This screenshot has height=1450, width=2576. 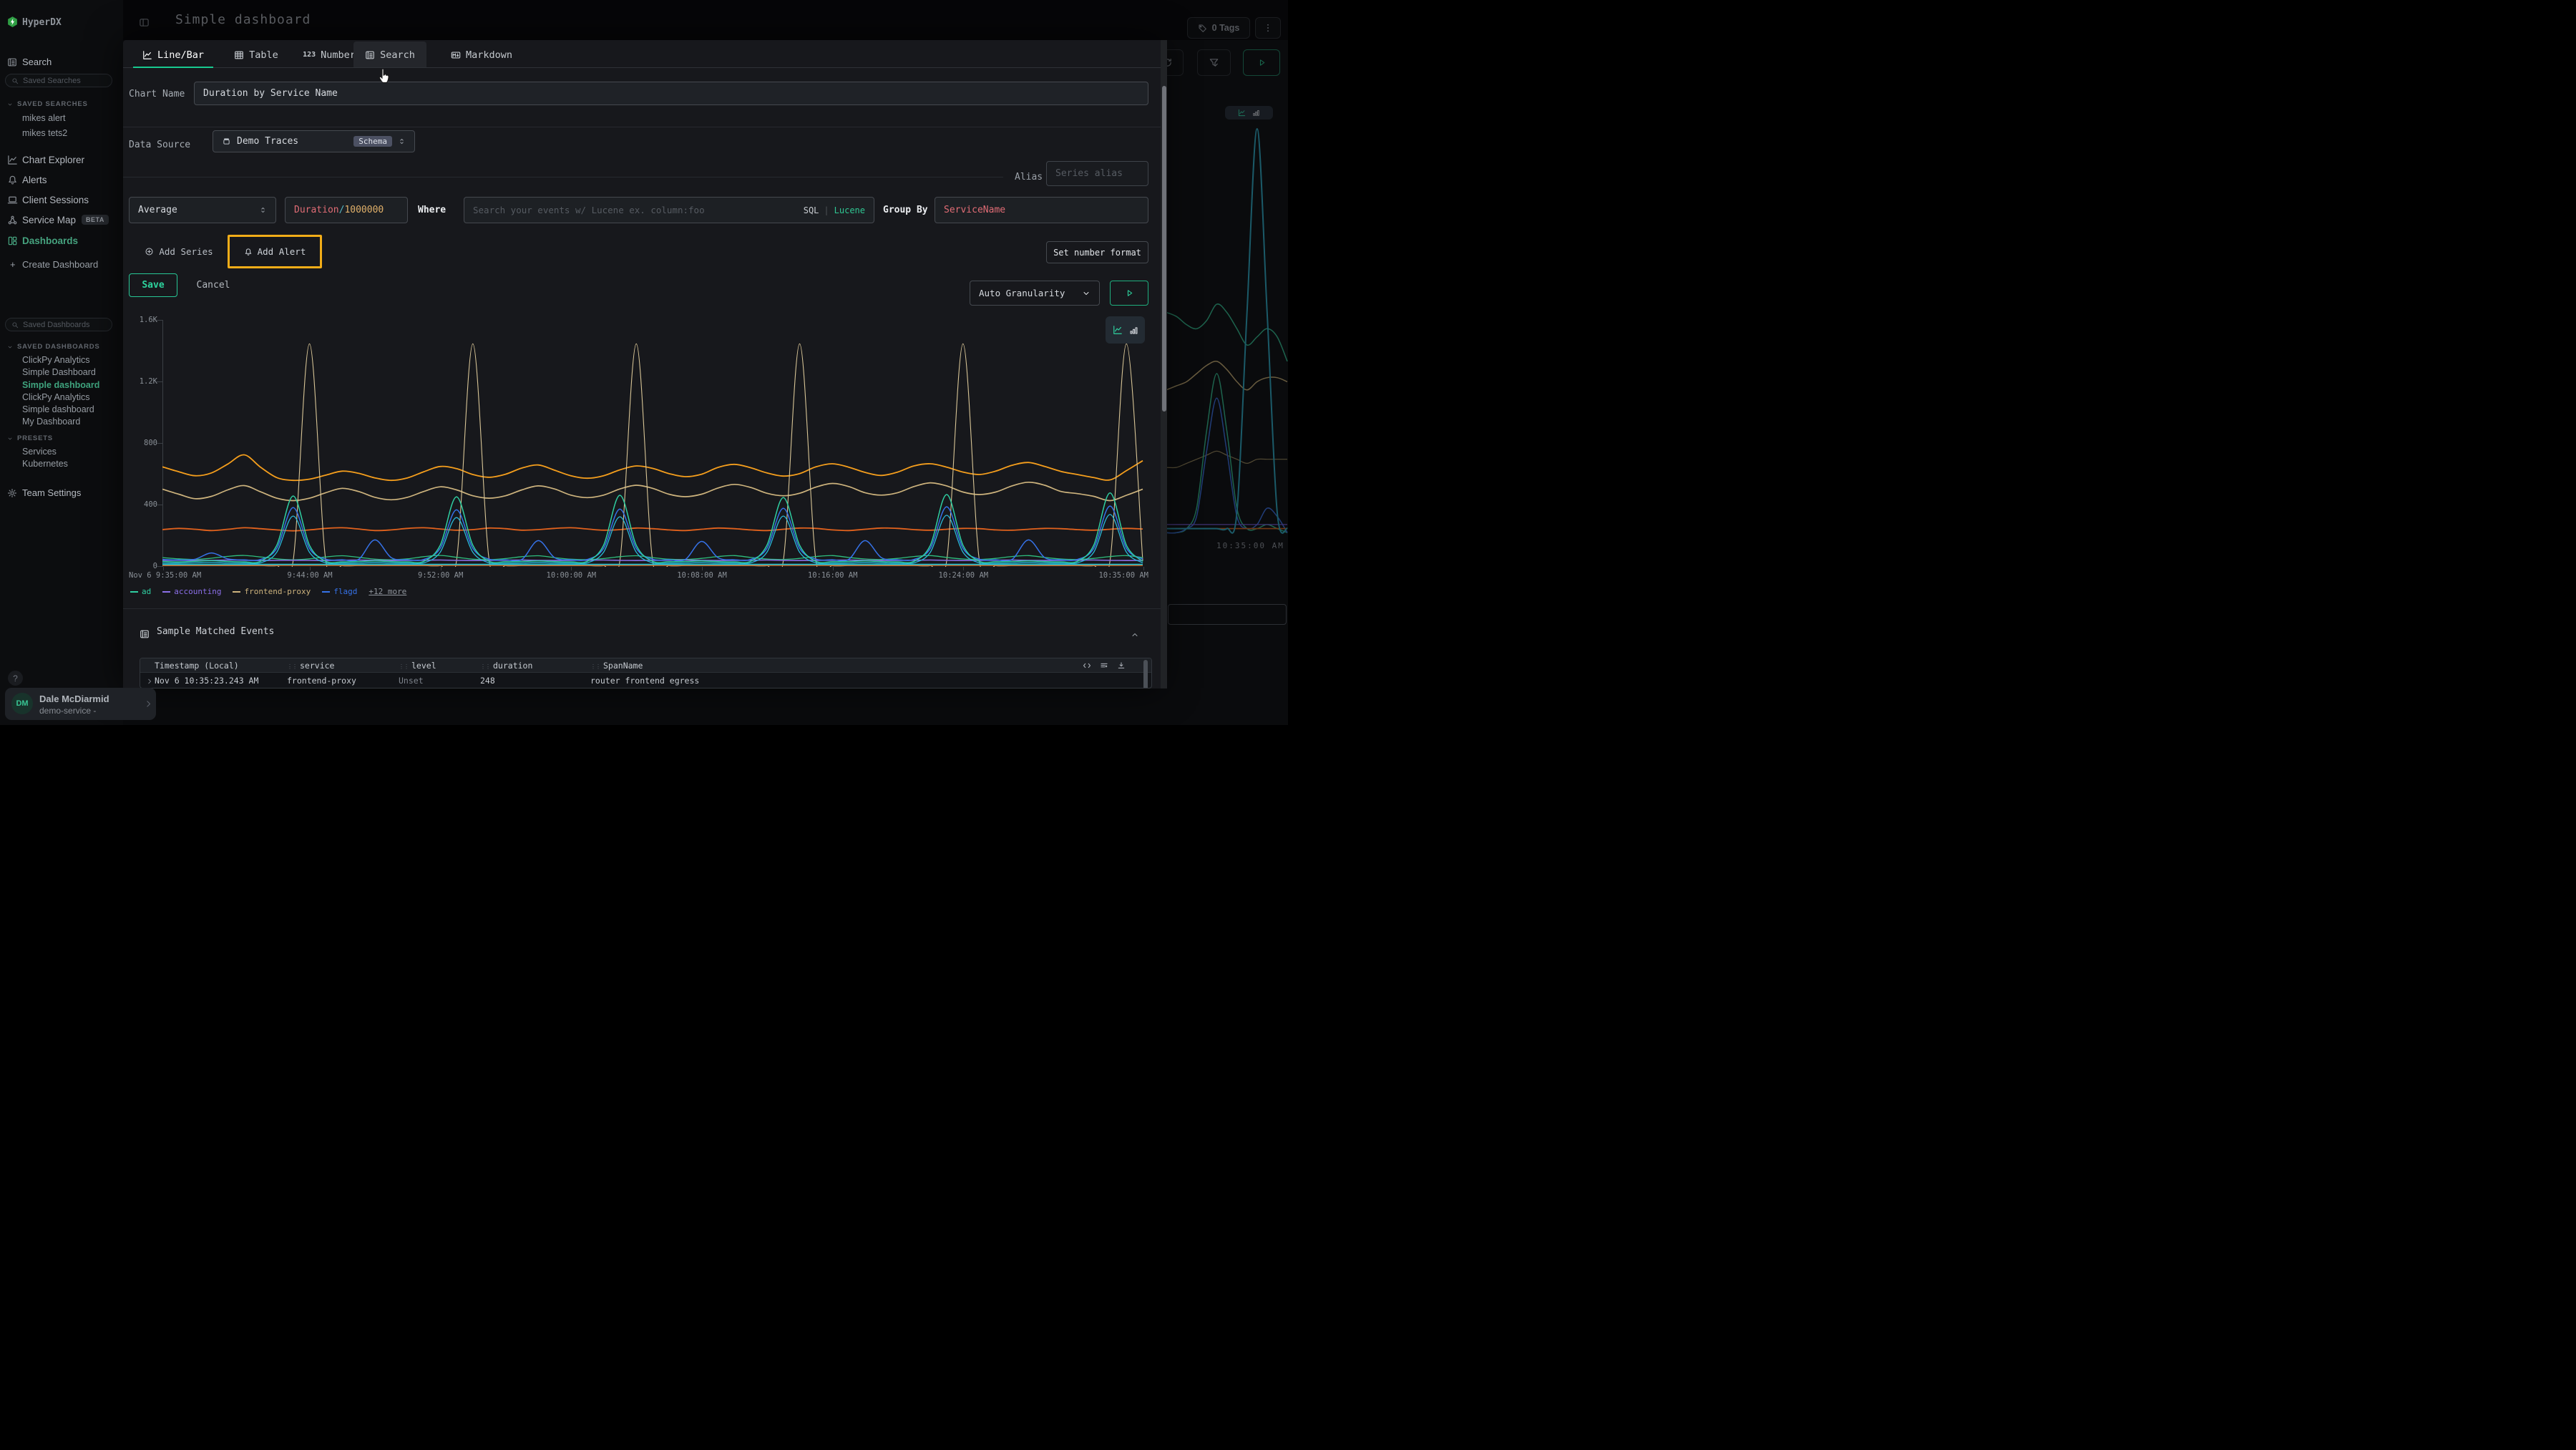 I want to click on select-updown-icon, so click(x=402, y=141).